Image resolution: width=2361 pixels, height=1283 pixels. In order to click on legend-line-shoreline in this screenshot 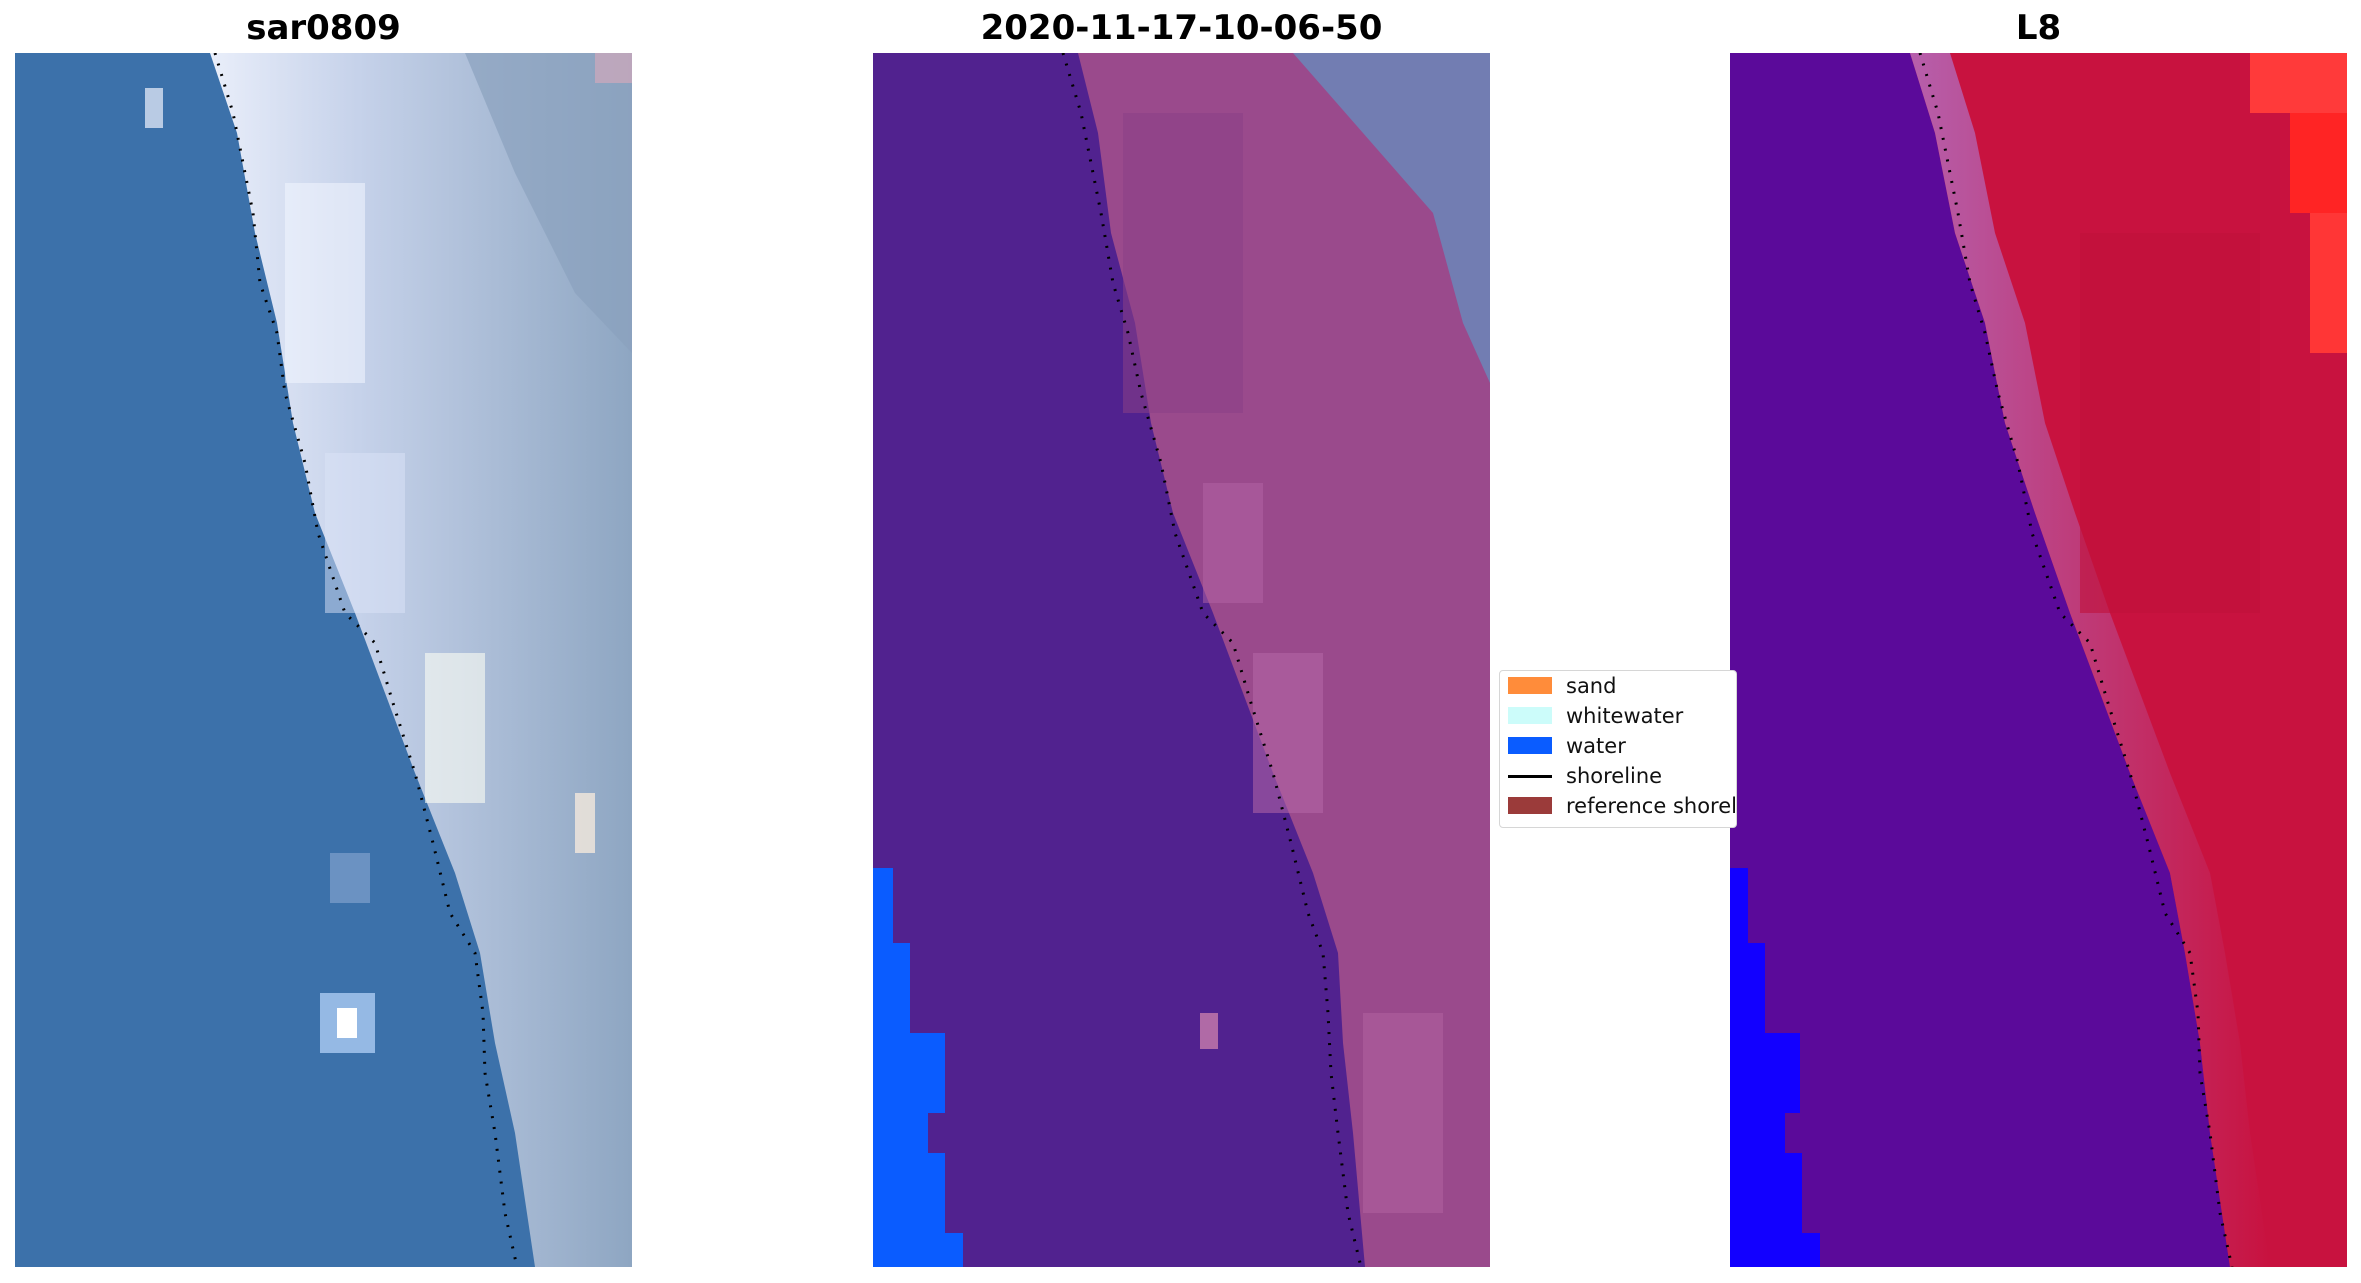, I will do `click(1530, 776)`.